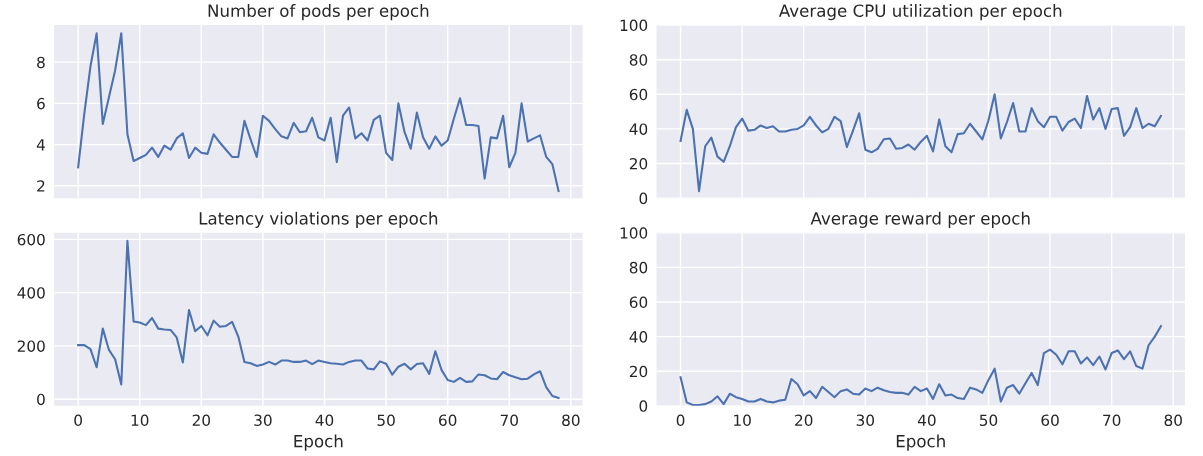 Image resolution: width=1203 pixels, height=456 pixels. Describe the element at coordinates (40, 145) in the screenshot. I see `y-tick-label: 4` at that location.